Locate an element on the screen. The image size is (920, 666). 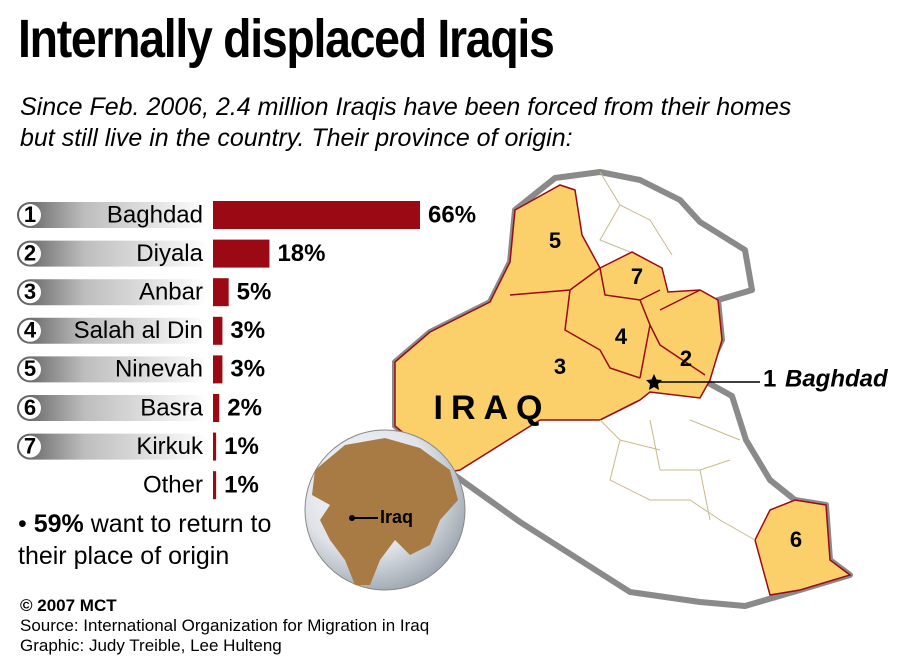
value-label: 2% is located at coordinates (244, 407).